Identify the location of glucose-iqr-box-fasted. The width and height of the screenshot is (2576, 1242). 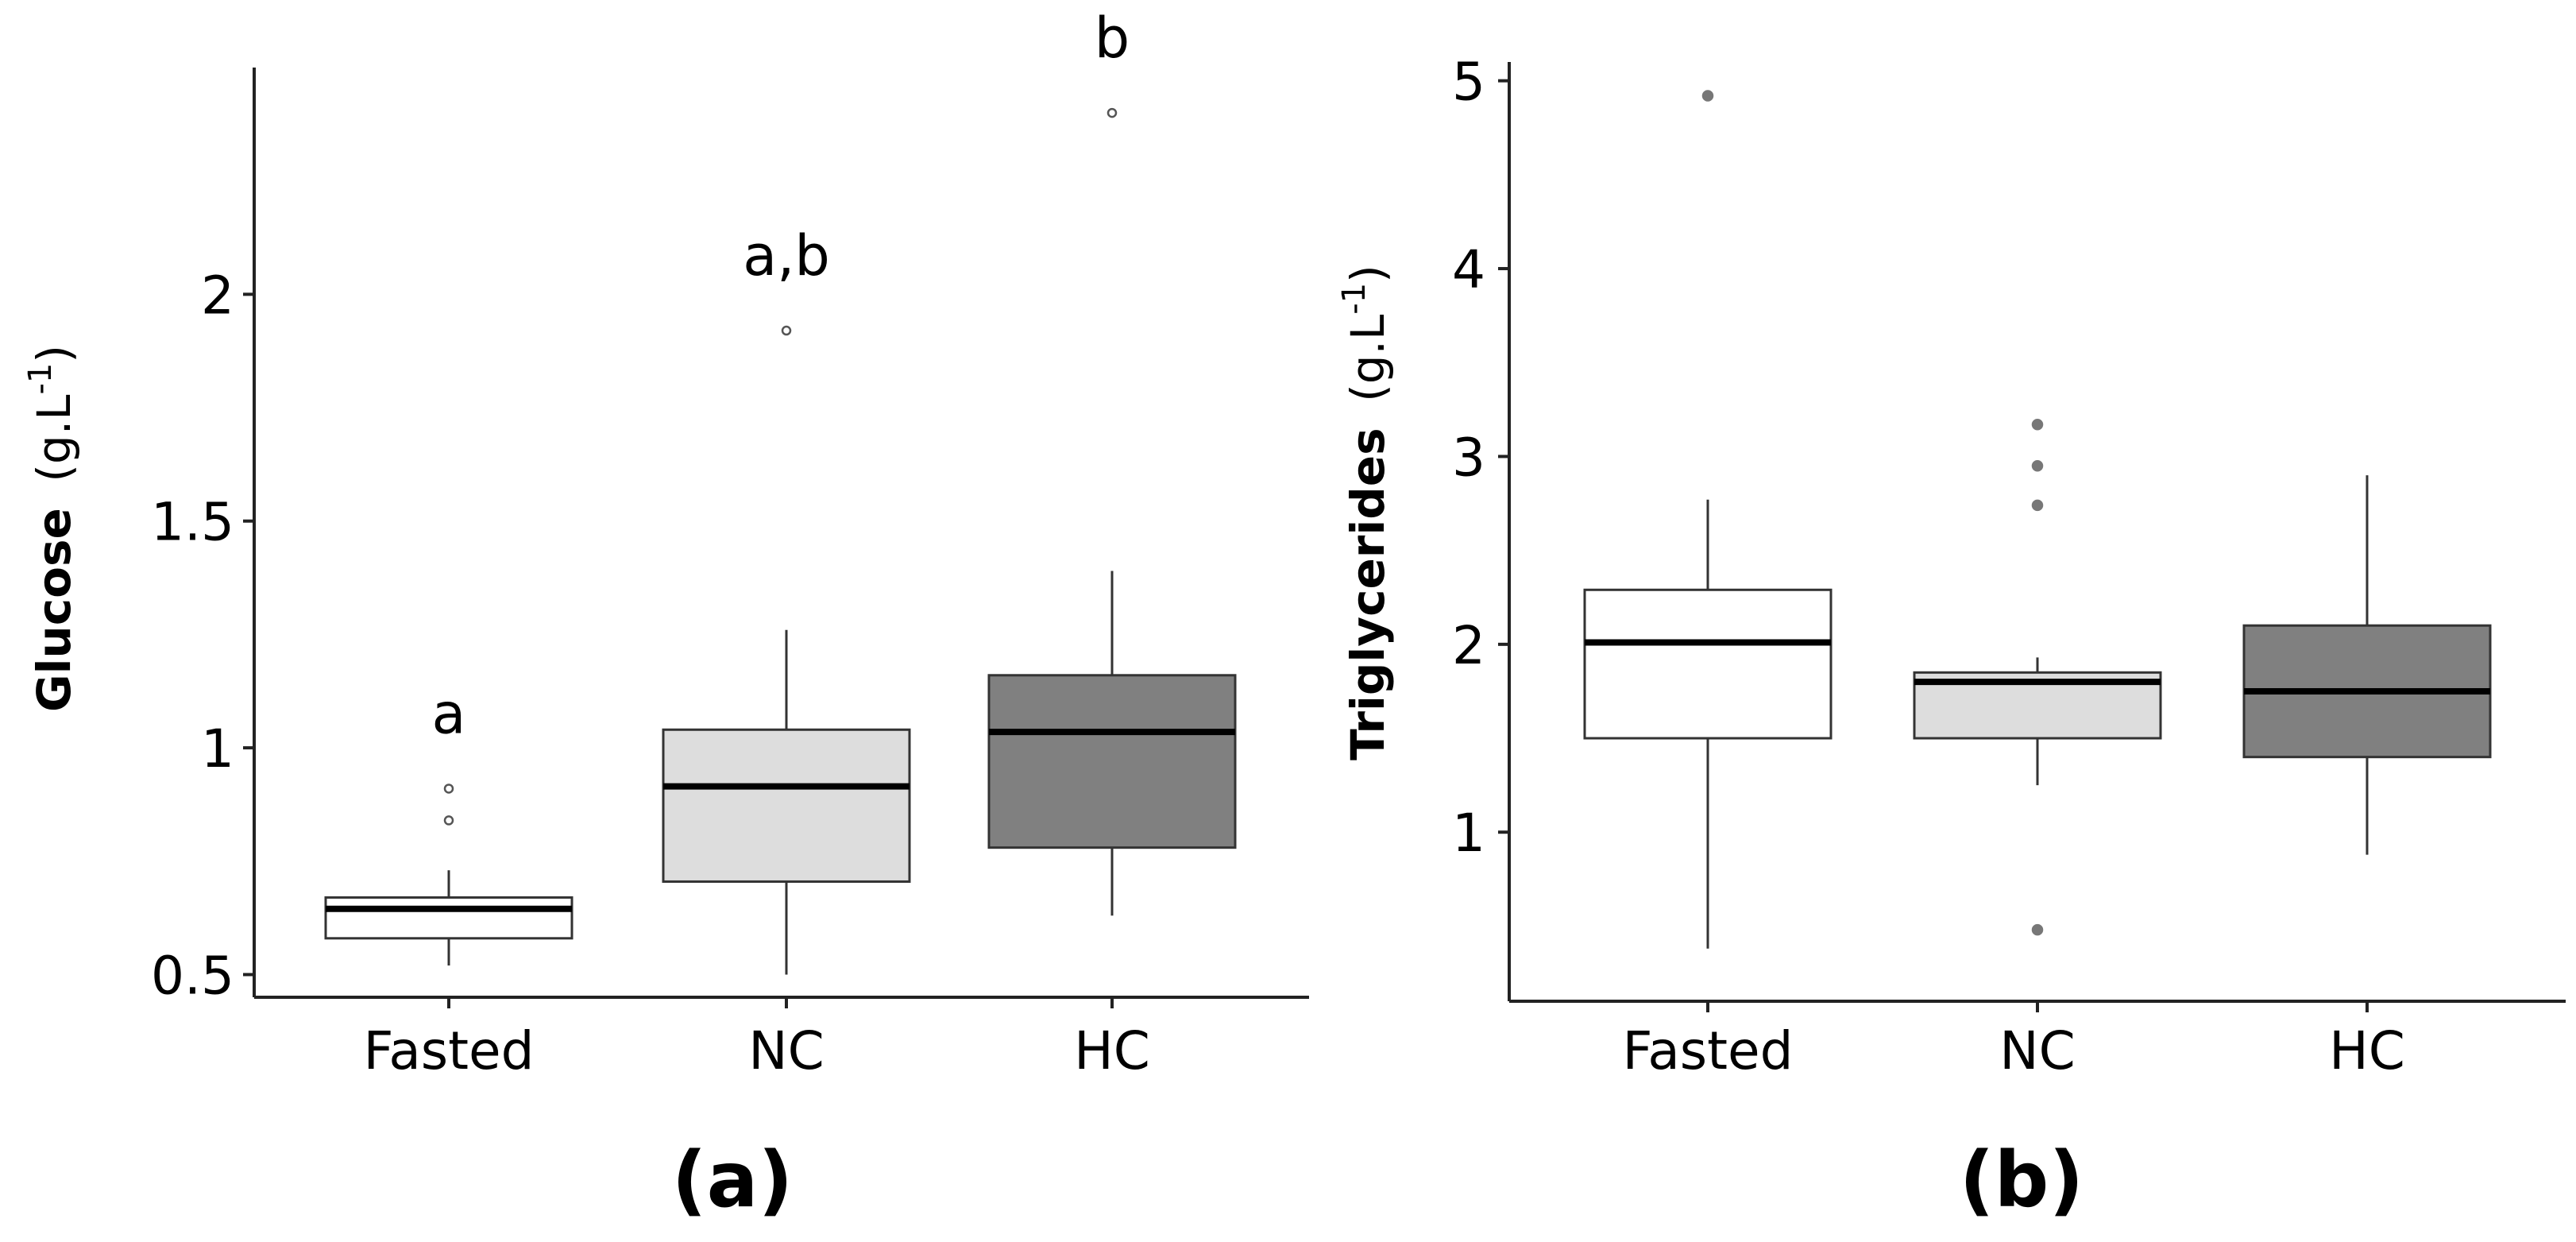
(449, 918).